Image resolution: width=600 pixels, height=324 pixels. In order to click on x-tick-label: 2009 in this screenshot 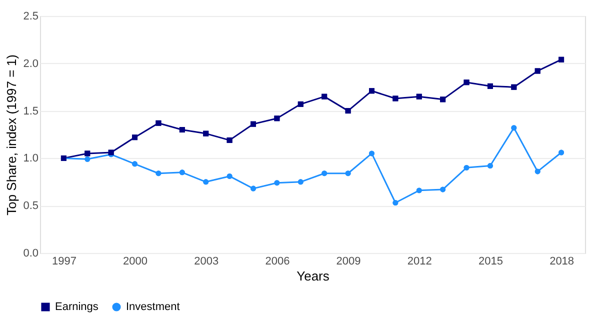, I will do `click(348, 262)`.